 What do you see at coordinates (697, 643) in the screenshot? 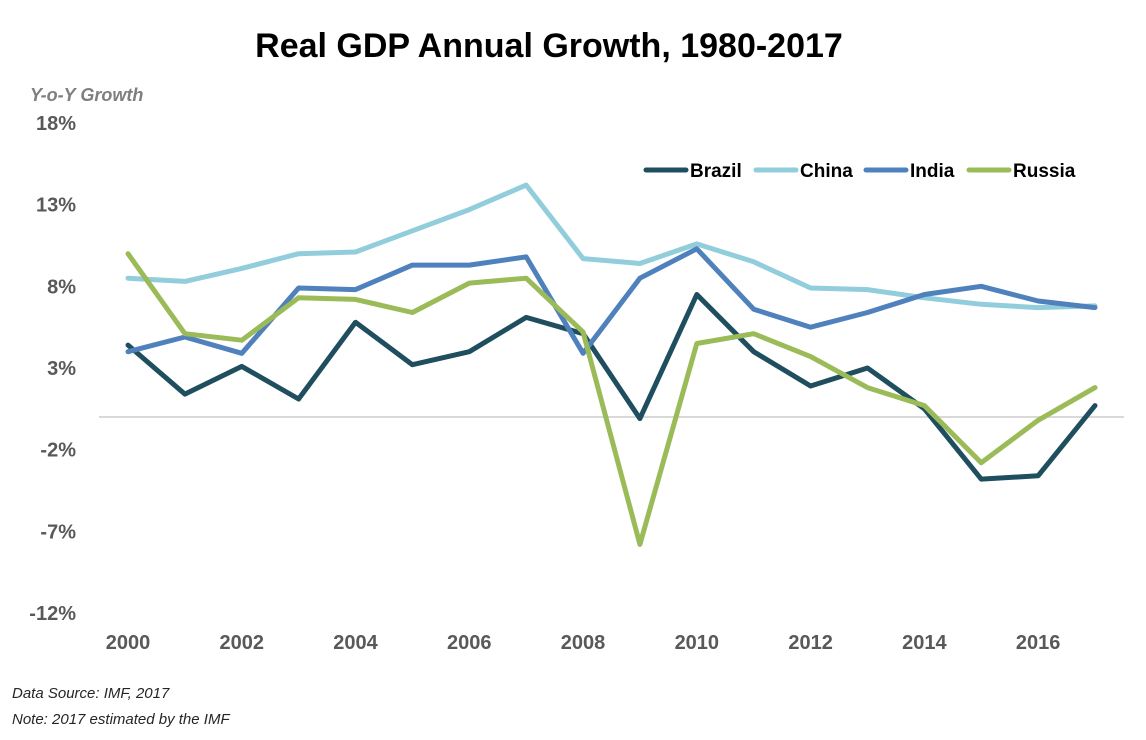
I see `x-tick-label: 2010` at bounding box center [697, 643].